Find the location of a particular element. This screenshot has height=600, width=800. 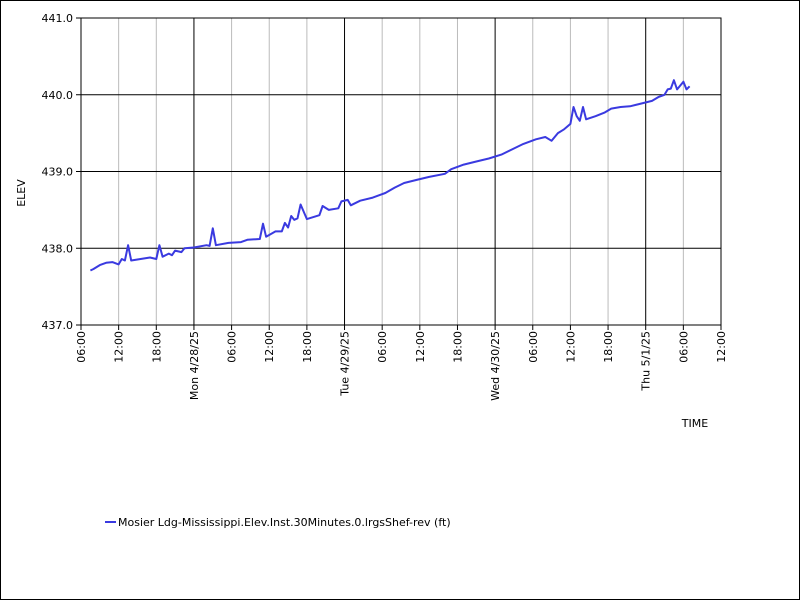

y-tick-label: 439.0 is located at coordinates (58, 172).